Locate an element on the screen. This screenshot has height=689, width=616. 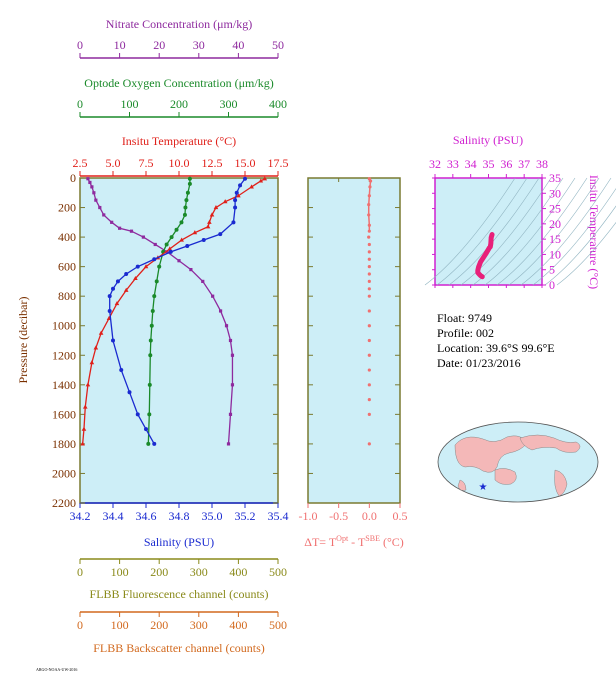
pressure-tick-label: 2200 is located at coordinates (64, 503).